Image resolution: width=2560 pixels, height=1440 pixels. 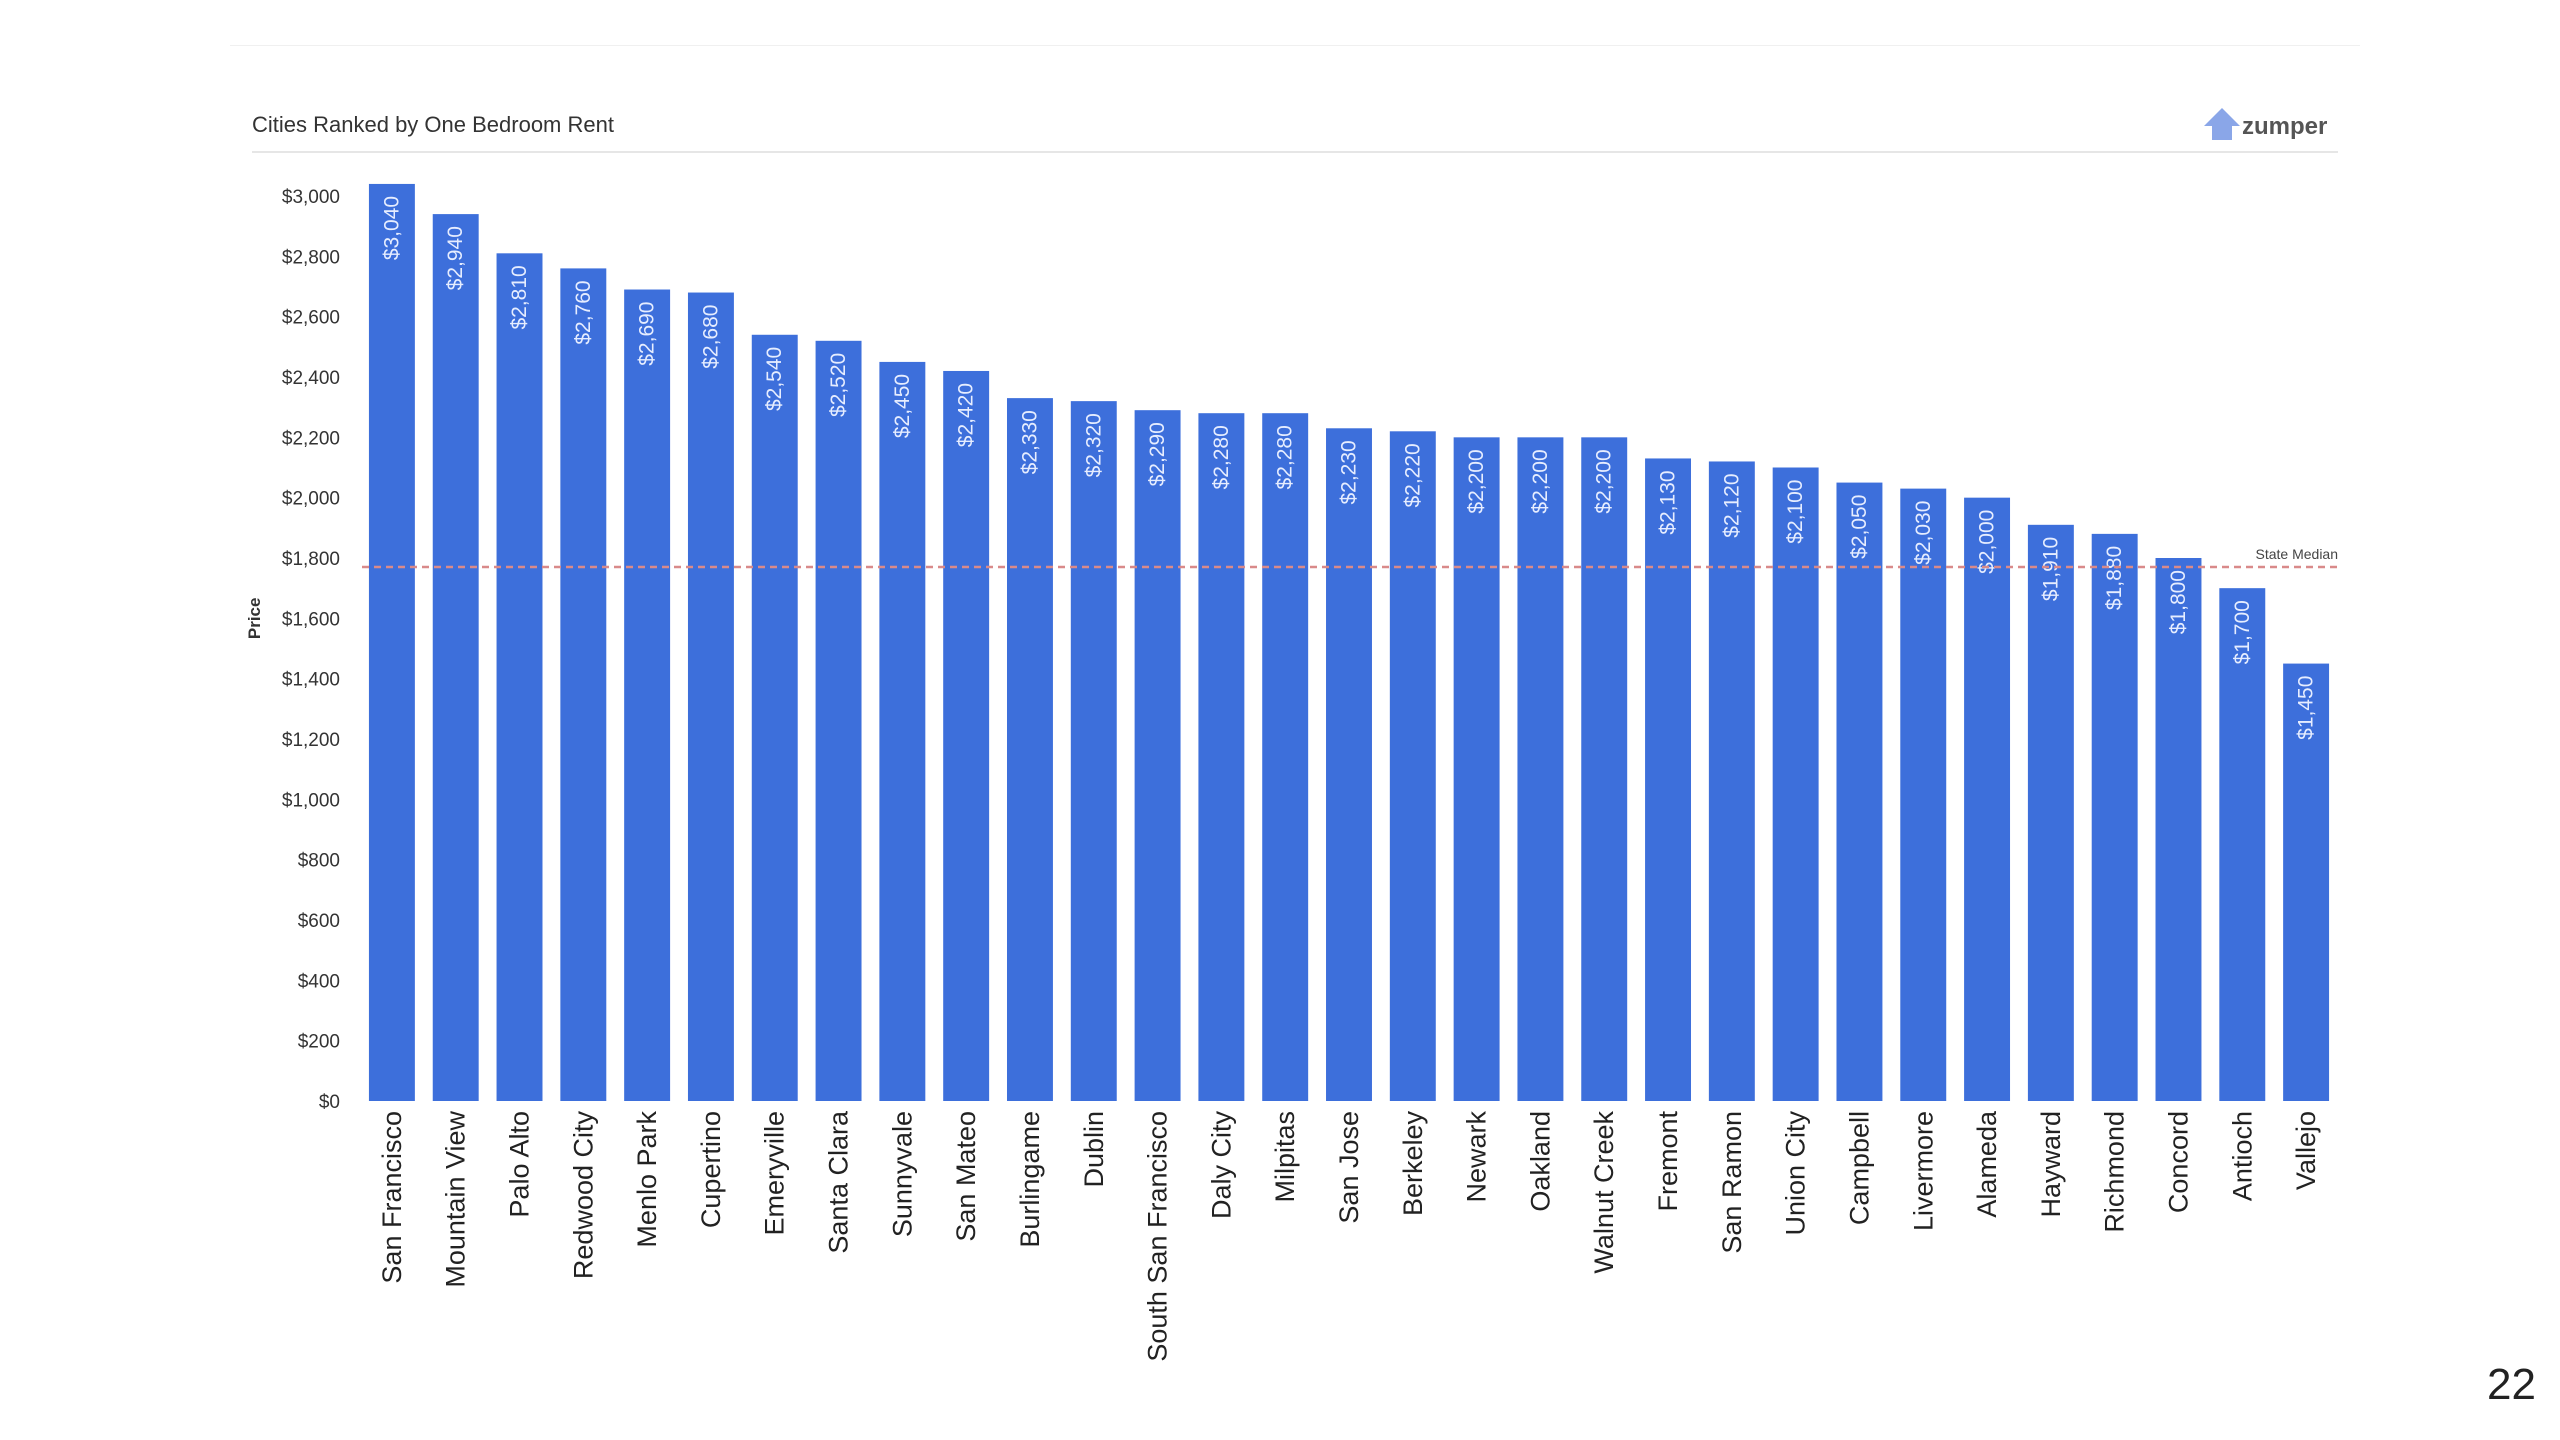 I want to click on data-label: $2,230, so click(x=1349, y=472).